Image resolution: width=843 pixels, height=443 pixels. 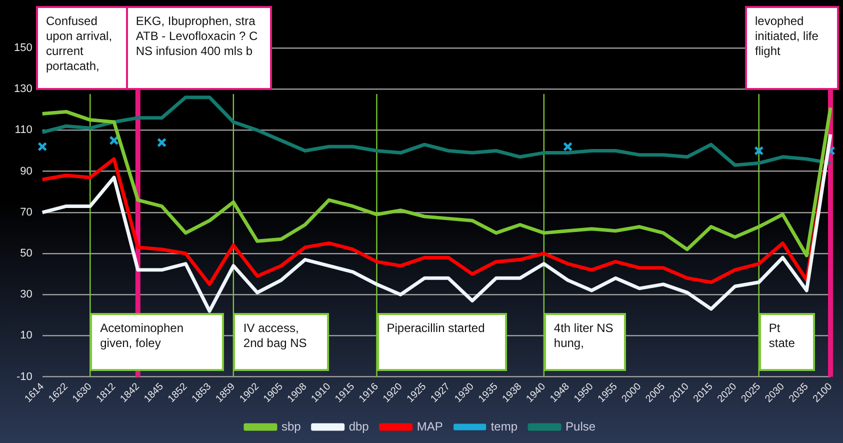 I want to click on legend-label: MAP, so click(x=429, y=426).